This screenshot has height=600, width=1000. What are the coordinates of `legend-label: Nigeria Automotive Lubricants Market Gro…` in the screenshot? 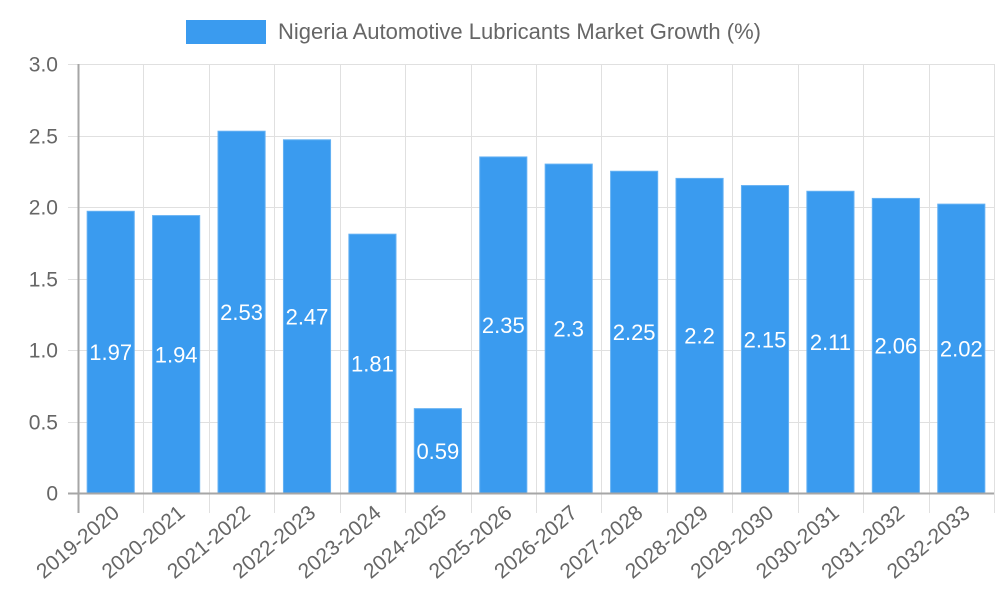 It's located at (519, 31).